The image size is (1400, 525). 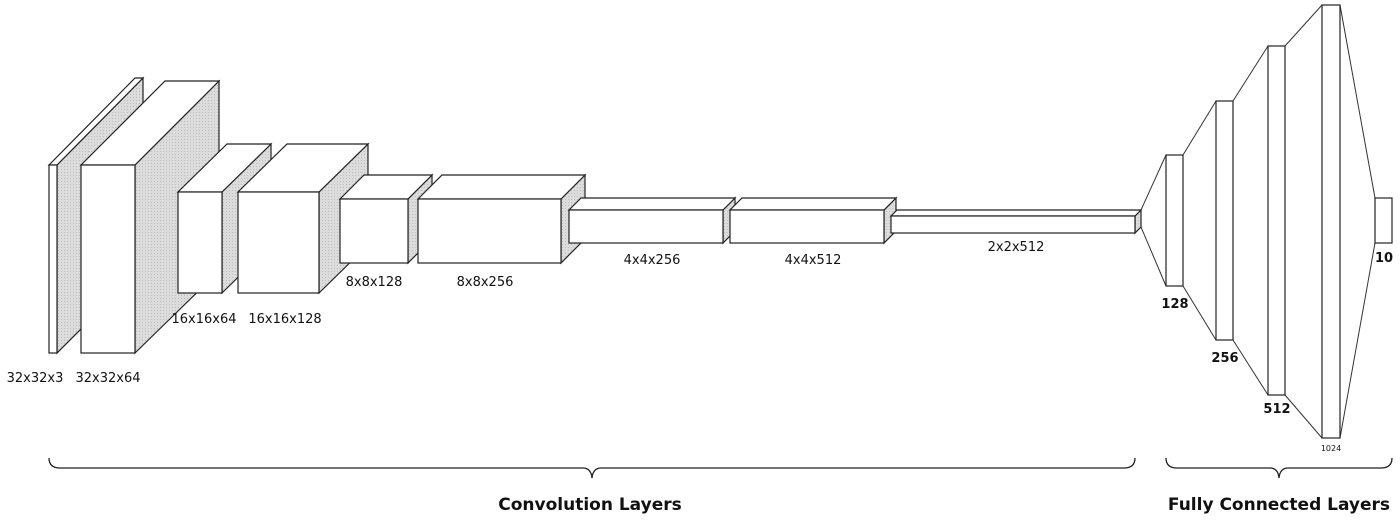 I want to click on fc-label-1024: 1024, so click(x=1331, y=448).